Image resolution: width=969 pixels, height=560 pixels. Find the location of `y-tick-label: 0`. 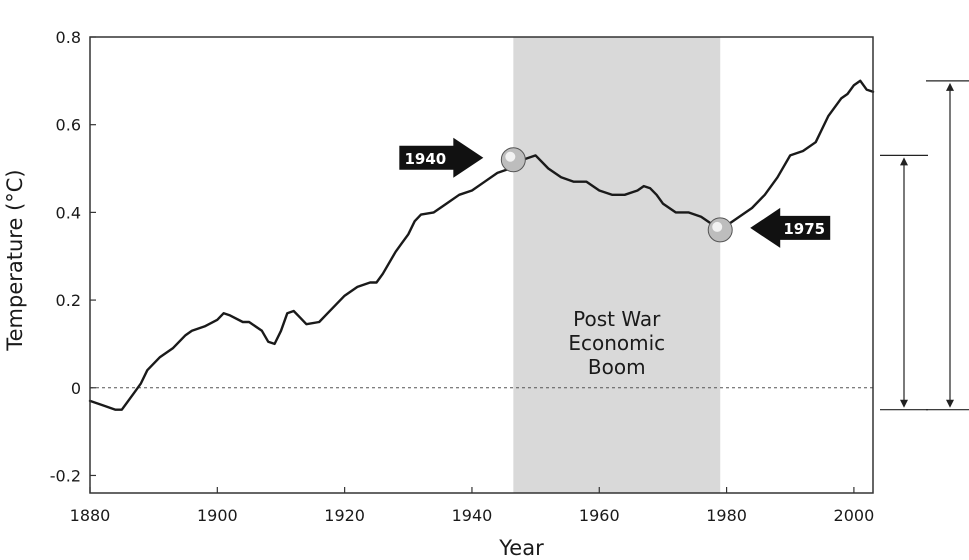

y-tick-label: 0 is located at coordinates (76, 388).